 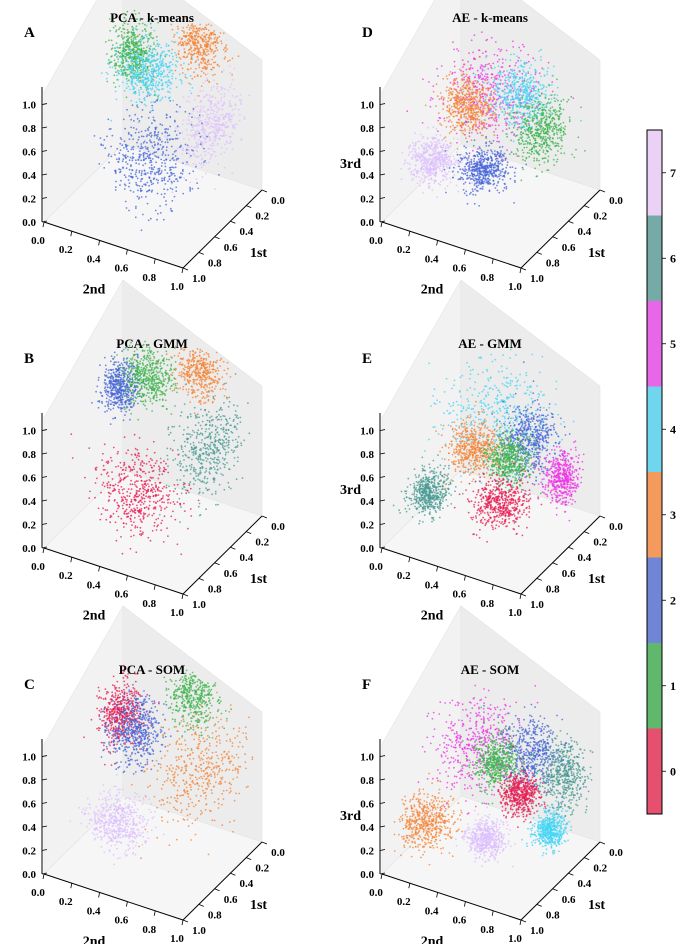 What do you see at coordinates (154, 587) in the screenshot?
I see `y-tick` at bounding box center [154, 587].